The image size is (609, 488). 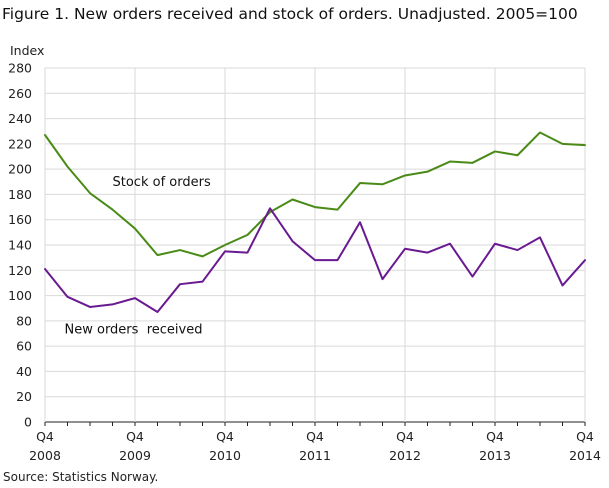 I want to click on y-tick-label-140: 140, so click(x=20, y=245).